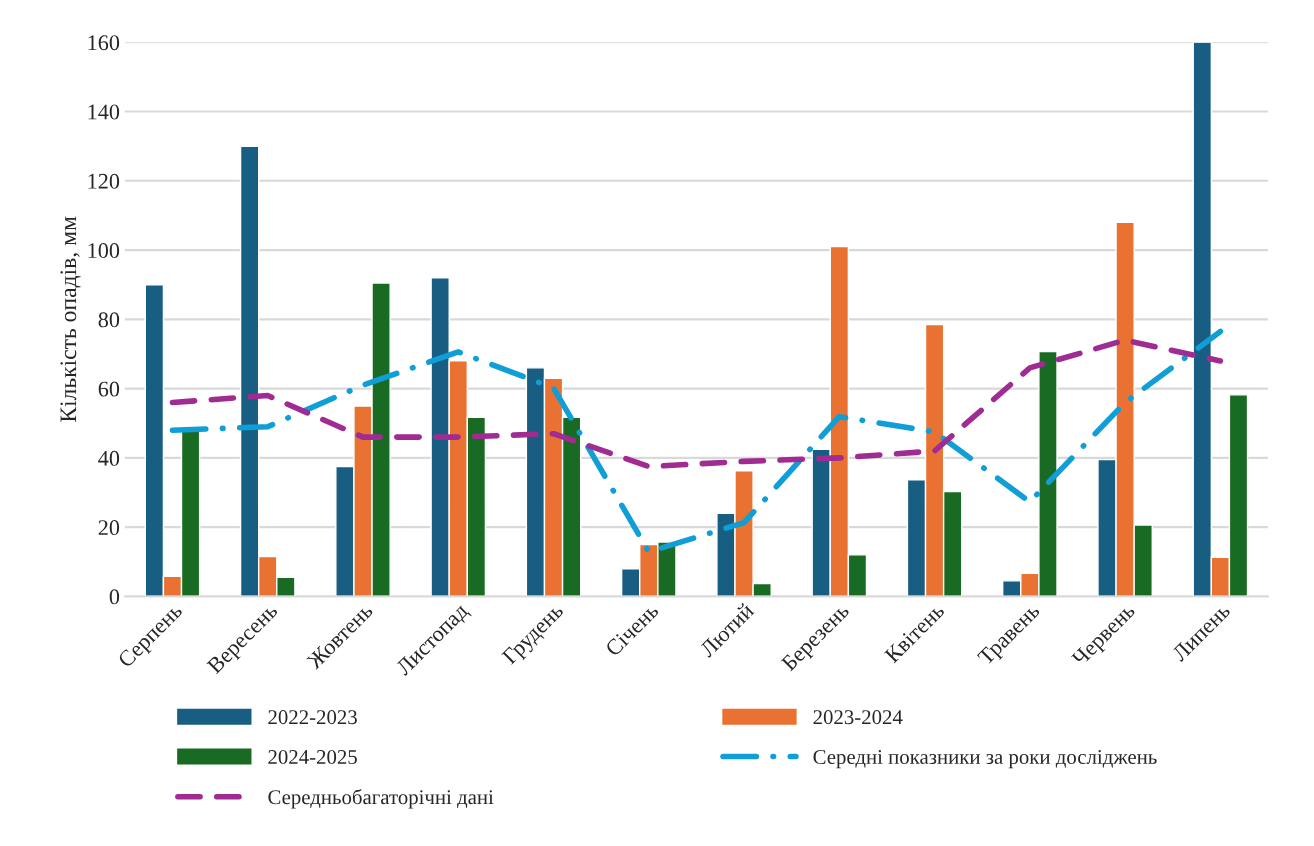 This screenshot has width=1314, height=846. What do you see at coordinates (104, 181) in the screenshot?
I see `y-tick-label: 120` at bounding box center [104, 181].